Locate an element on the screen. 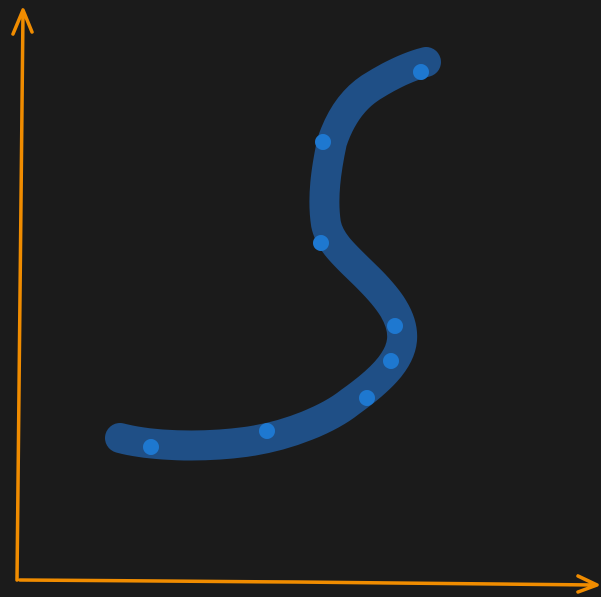 The height and width of the screenshot is (597, 601). x-axis-line is located at coordinates (308, 582).